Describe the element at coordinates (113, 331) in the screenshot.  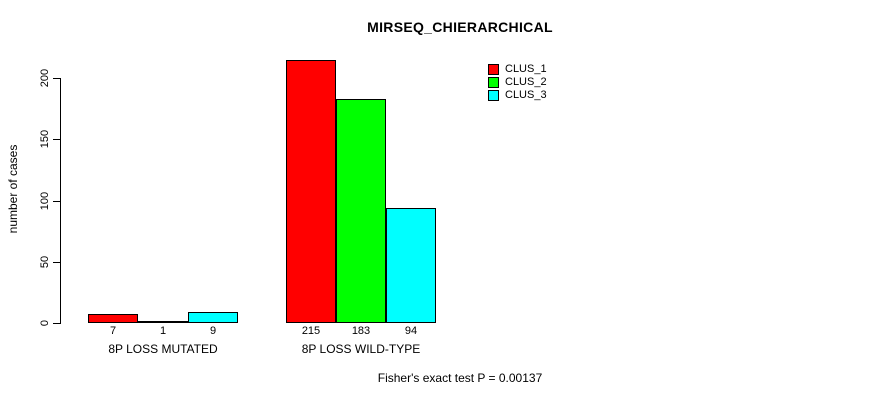
I see `bar-value-label-clus-1-mutated: 7` at that location.